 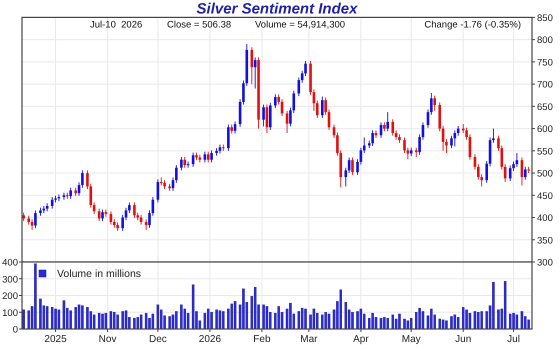 I want to click on y-tick-label: 850, so click(x=545, y=18).